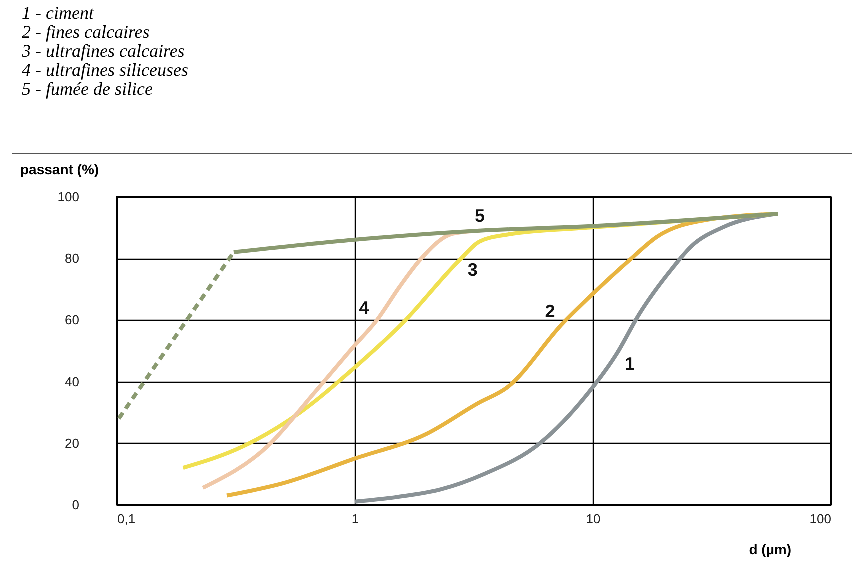  Describe the element at coordinates (76, 505) in the screenshot. I see `y-tick-label: 0` at that location.